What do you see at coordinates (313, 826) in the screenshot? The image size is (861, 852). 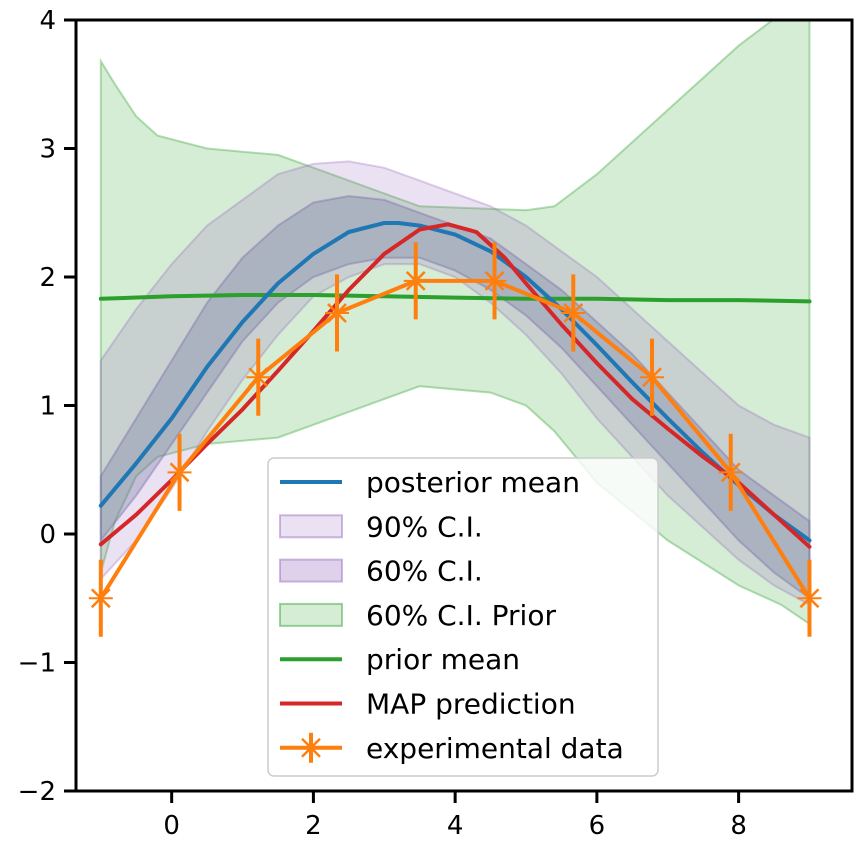 I see `x-tick-label: 2` at bounding box center [313, 826].